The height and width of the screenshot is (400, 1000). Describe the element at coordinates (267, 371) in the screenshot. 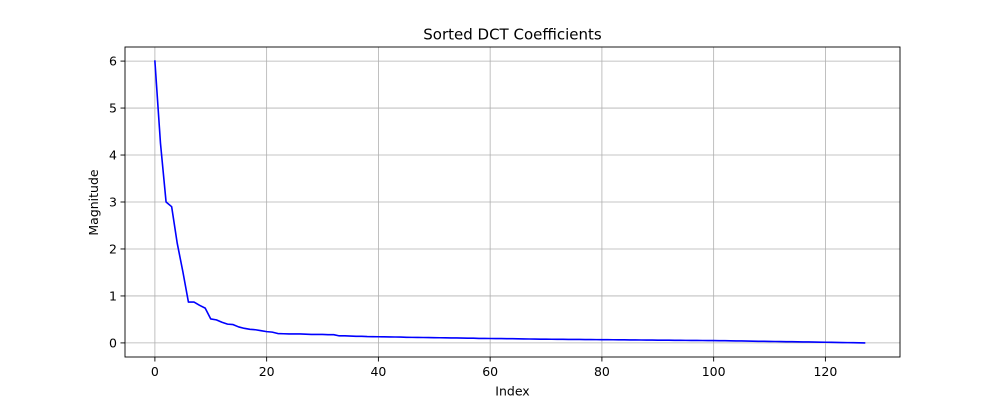

I see `x-tick-label: 20` at that location.